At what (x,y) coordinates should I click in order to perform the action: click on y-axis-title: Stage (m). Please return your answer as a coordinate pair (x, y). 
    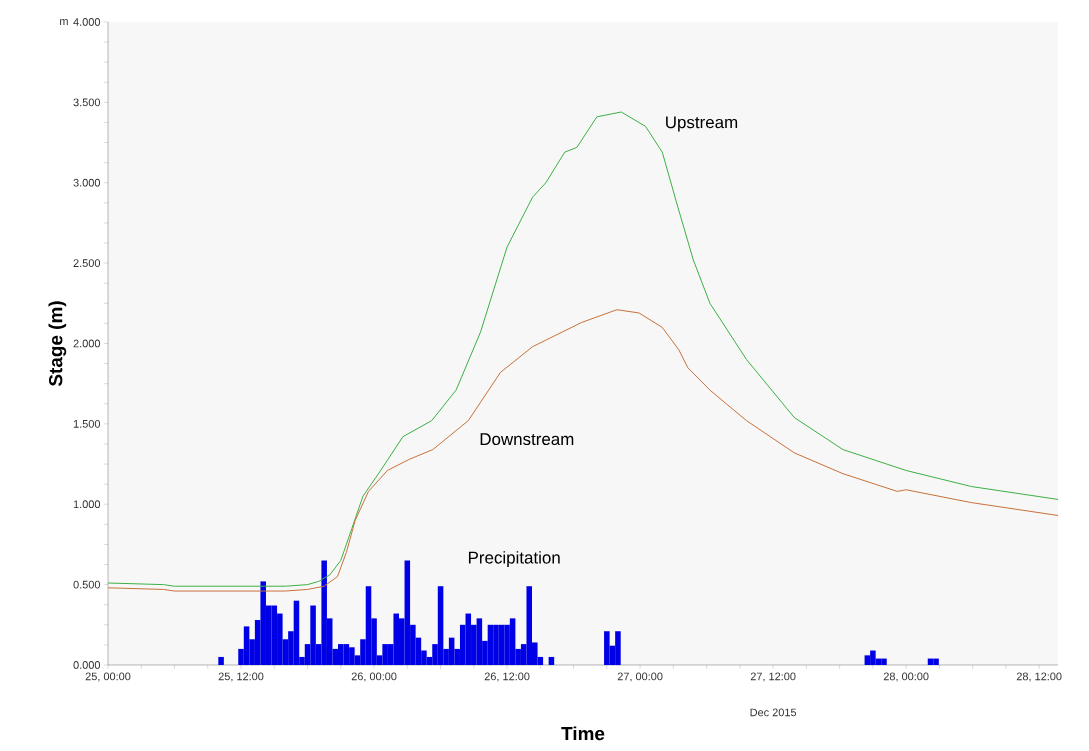
    Looking at the image, I should click on (57, 344).